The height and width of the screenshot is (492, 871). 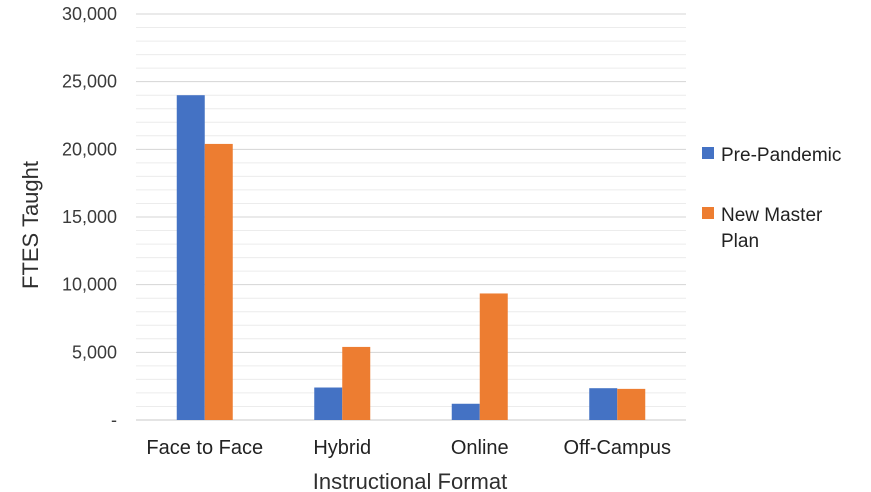 I want to click on y-tick-label: 30,000, so click(x=89, y=14).